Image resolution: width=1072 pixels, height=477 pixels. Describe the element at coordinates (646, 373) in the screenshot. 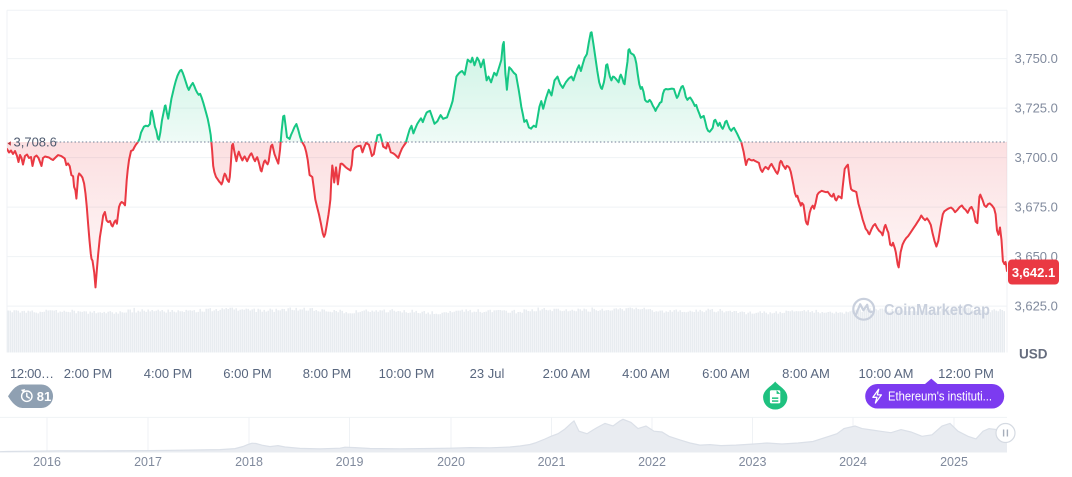

I see `svg-text: 4:00 AM` at that location.